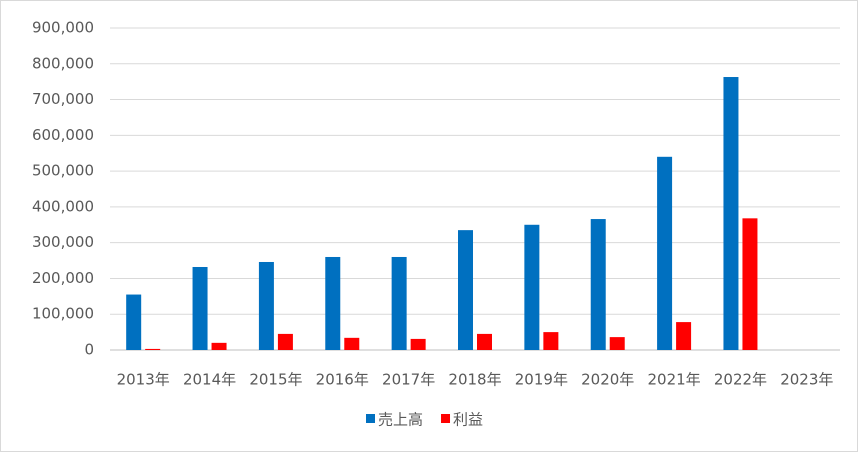 Image resolution: width=858 pixels, height=452 pixels. I want to click on y-tick-label: 400,000, so click(63, 206).